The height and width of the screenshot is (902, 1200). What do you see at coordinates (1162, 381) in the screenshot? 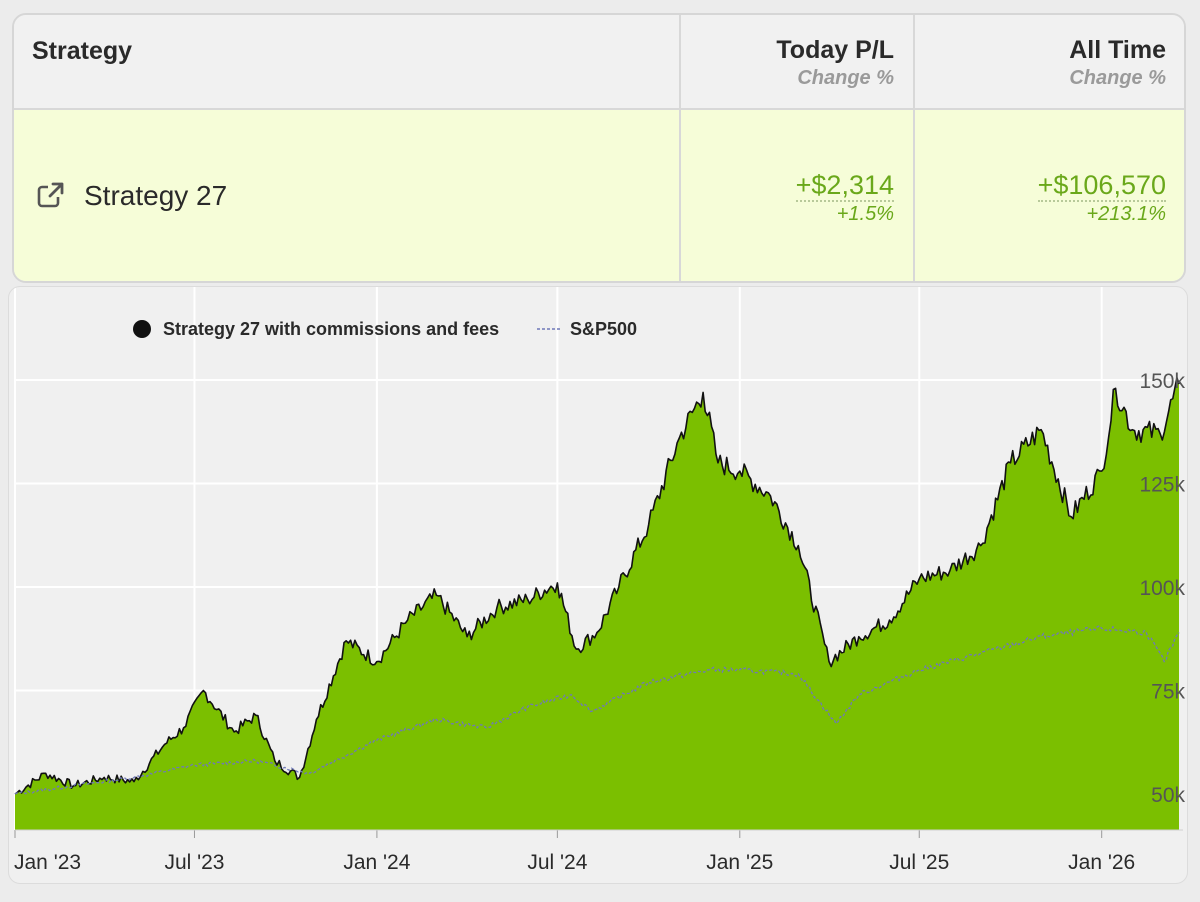
I see `y-tick-label: 150k` at bounding box center [1162, 381].